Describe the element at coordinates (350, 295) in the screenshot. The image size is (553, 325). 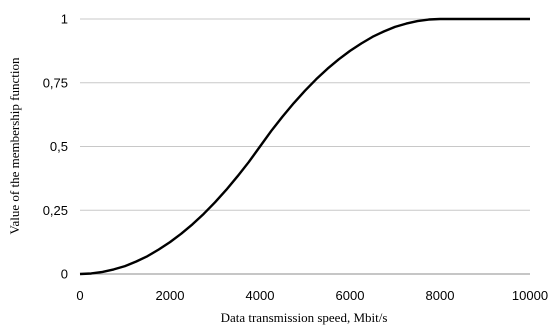
I see `x-tick-label: 6000` at that location.